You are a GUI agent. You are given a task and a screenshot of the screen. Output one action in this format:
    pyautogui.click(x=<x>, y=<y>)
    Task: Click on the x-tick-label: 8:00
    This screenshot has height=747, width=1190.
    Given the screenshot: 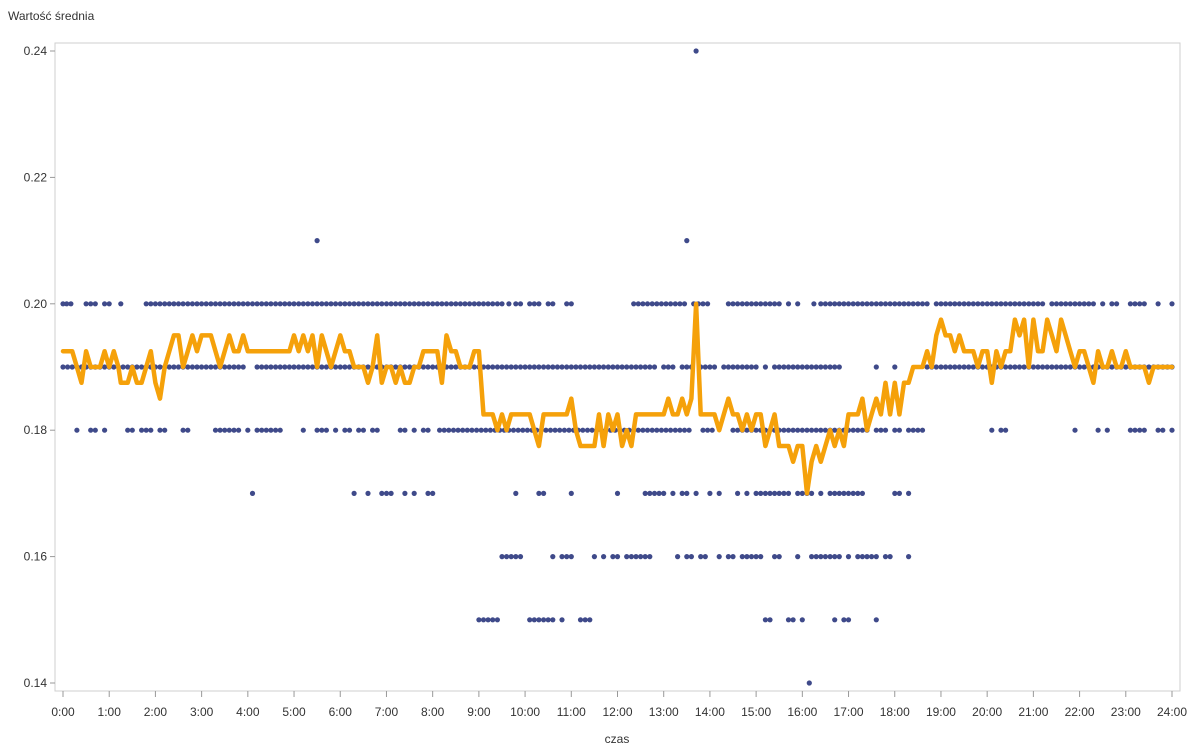 What is the action you would take?
    pyautogui.click(x=433, y=712)
    